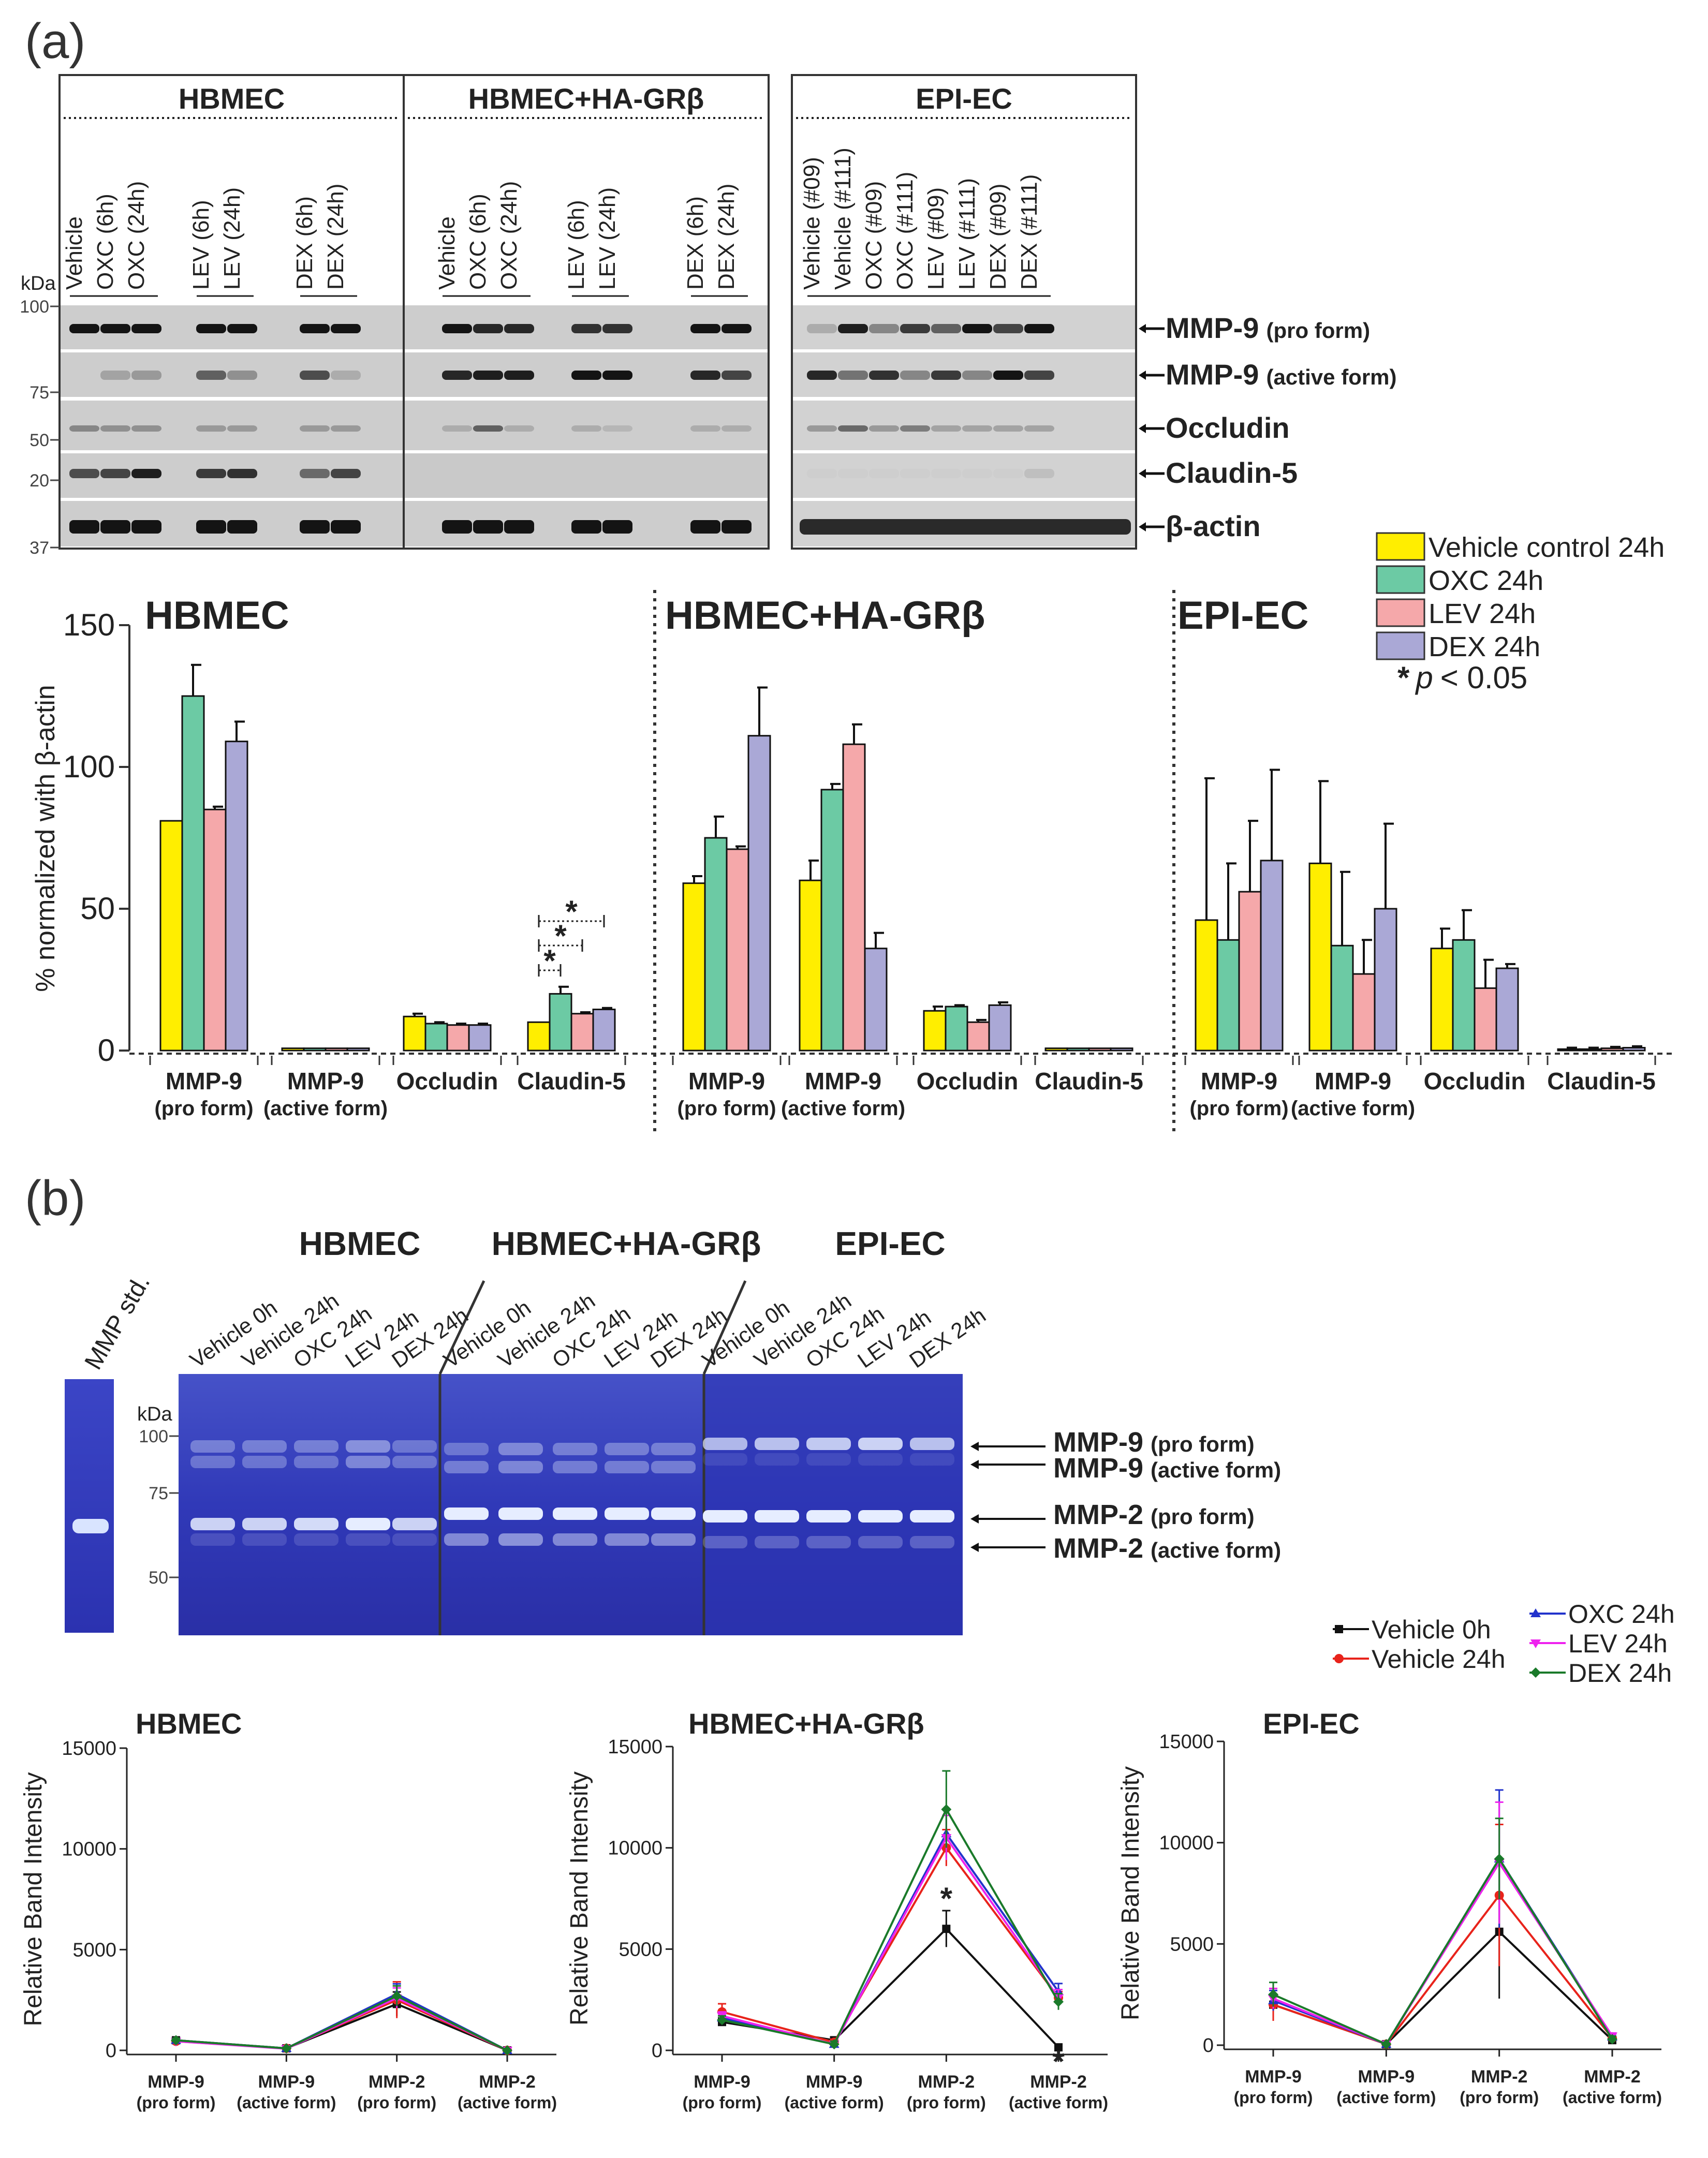 The width and height of the screenshot is (1708, 2158). Describe the element at coordinates (1242, 616) in the screenshot. I see `bar-group-title: EPI-EC` at that location.